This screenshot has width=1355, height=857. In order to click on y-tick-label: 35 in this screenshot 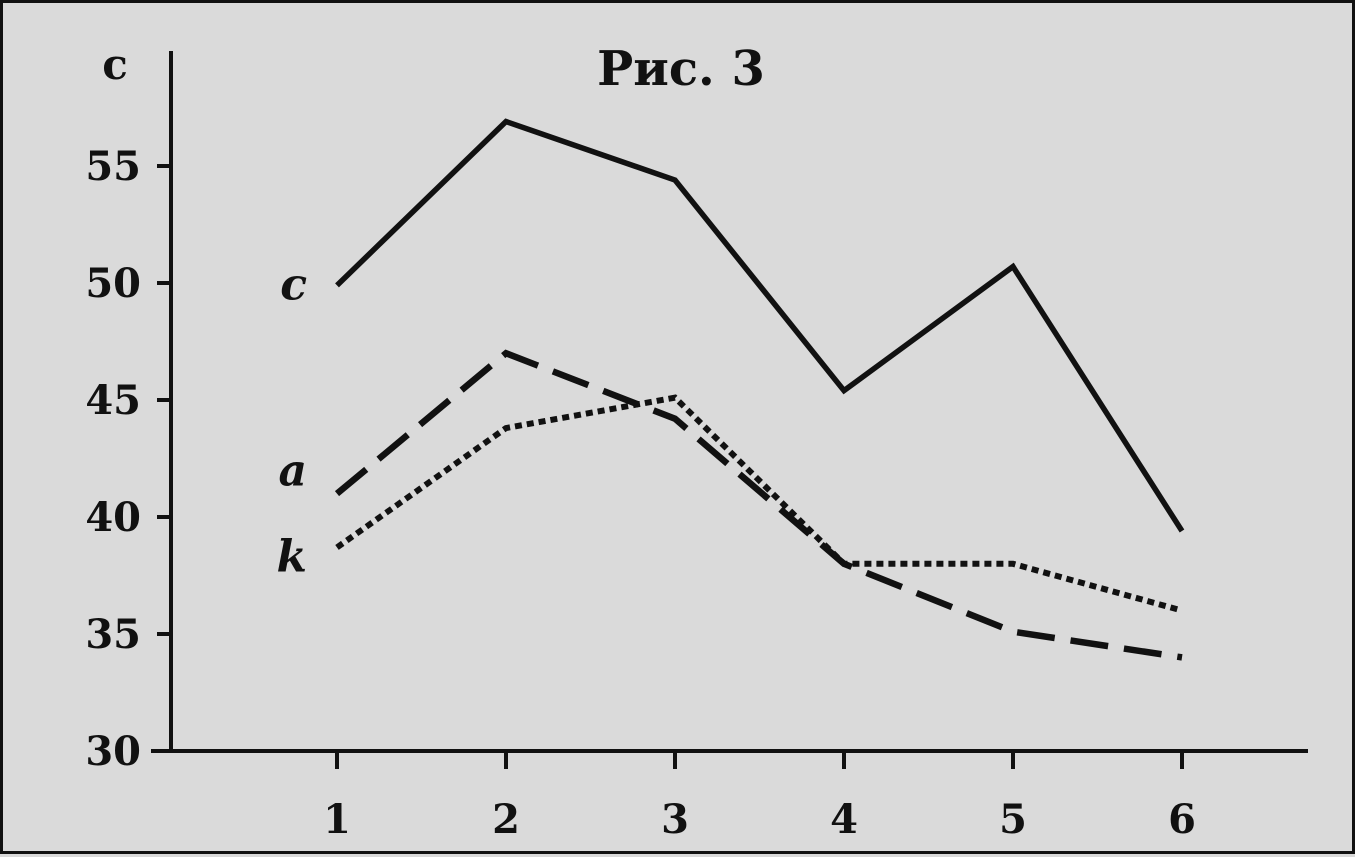, I will do `click(113, 634)`.